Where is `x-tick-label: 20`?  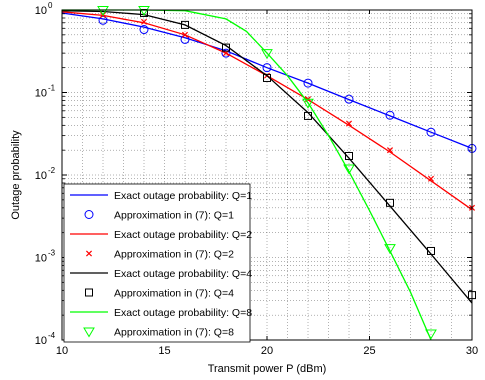 x-tick-label: 20 is located at coordinates (267, 351).